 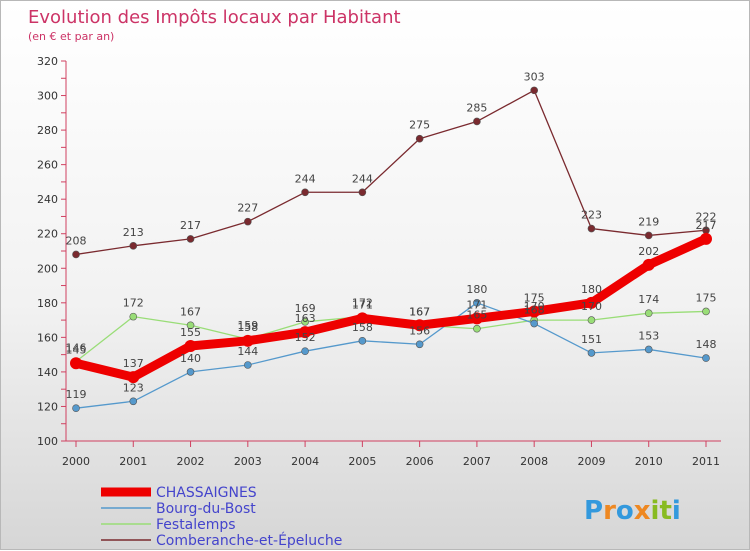 What do you see at coordinates (47, 372) in the screenshot?
I see `y-tick-label: 140` at bounding box center [47, 372].